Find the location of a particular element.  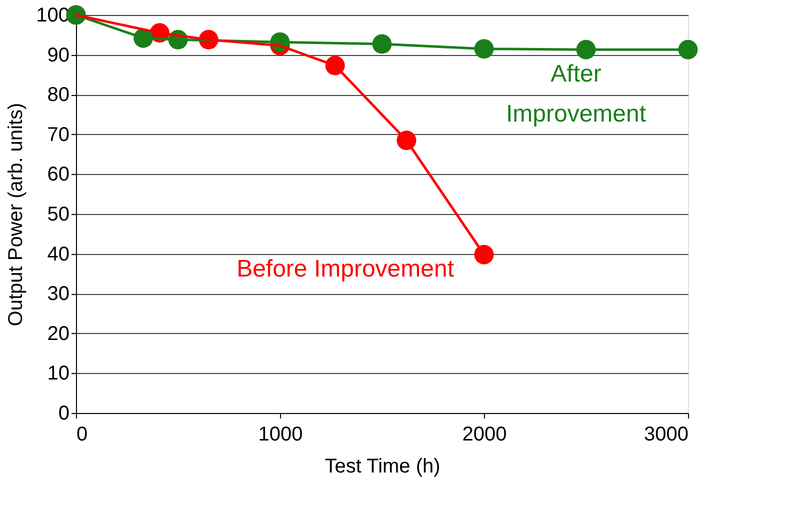

x-tick-label: 2000 is located at coordinates (484, 435).